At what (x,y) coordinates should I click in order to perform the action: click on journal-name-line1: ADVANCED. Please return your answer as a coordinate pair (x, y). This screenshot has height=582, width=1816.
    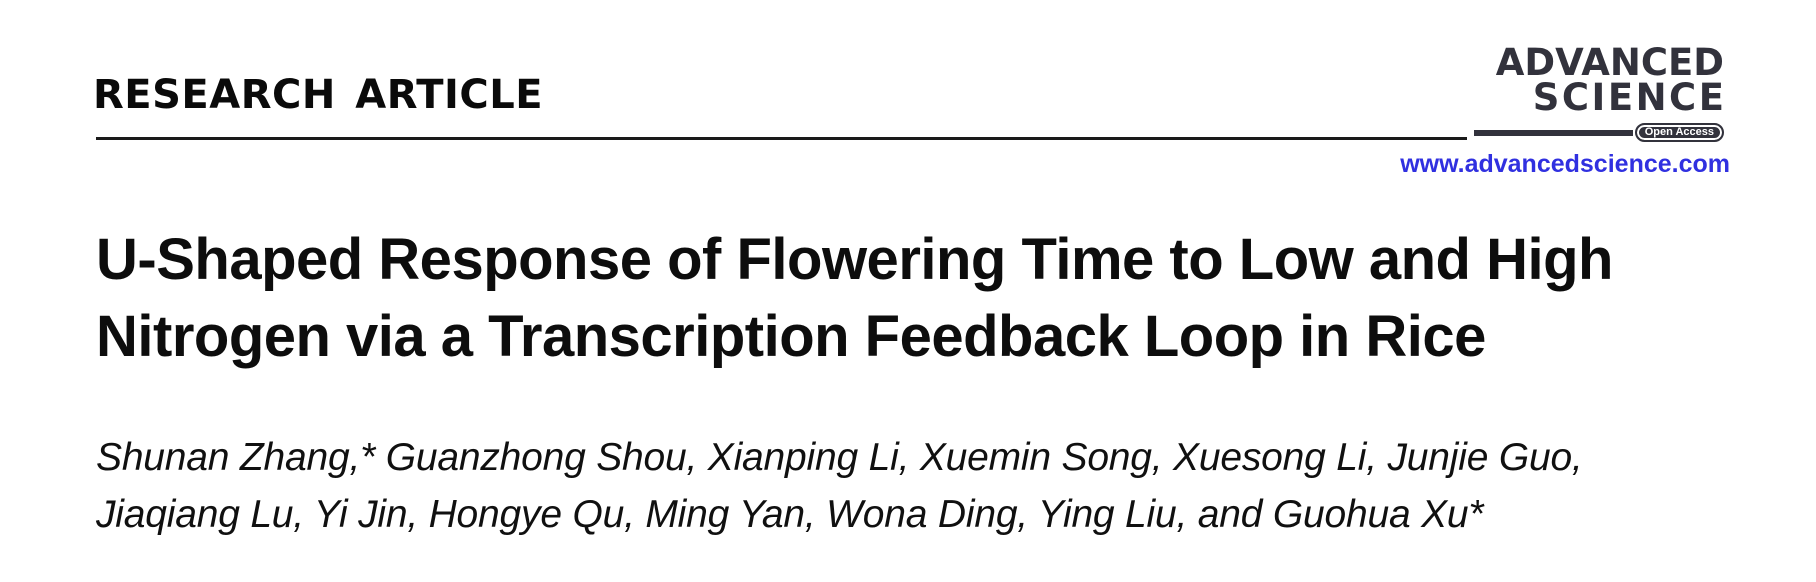
    Looking at the image, I should click on (1609, 62).